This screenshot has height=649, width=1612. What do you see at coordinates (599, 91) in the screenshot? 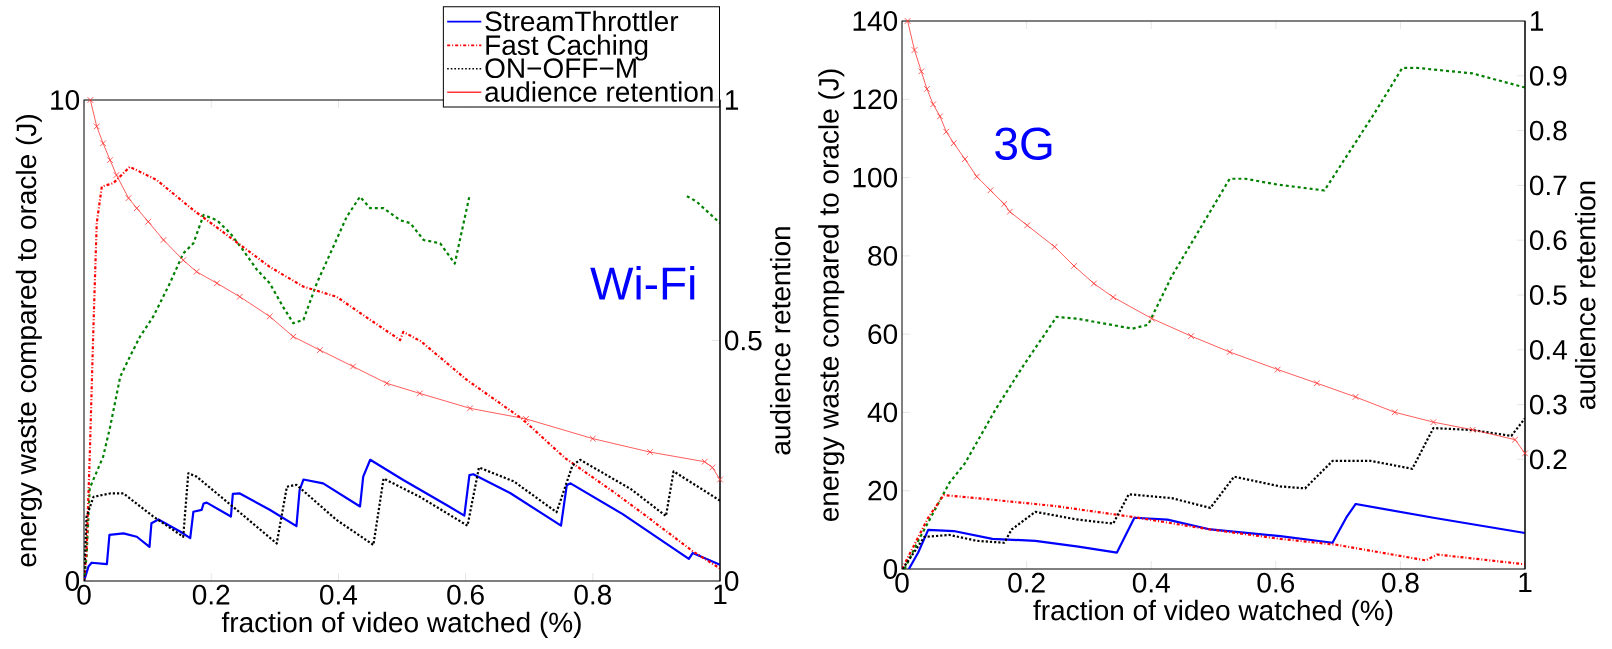
I see `legend-label: audience retention` at bounding box center [599, 91].